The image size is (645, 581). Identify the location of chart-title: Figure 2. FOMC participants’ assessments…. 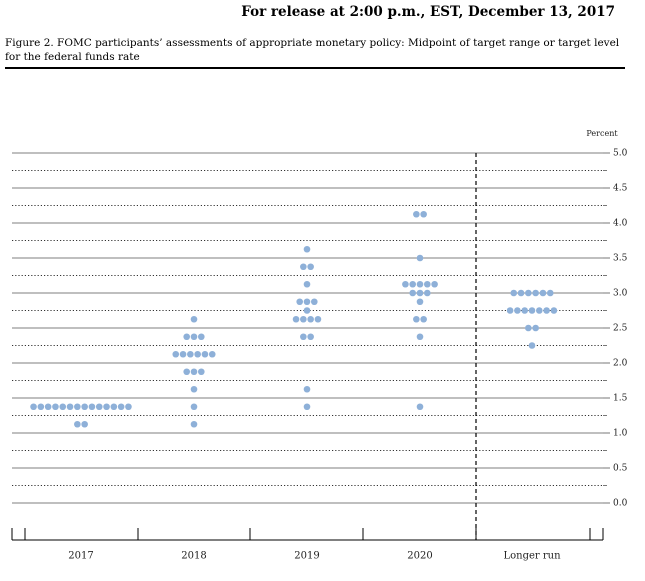
(315, 52).